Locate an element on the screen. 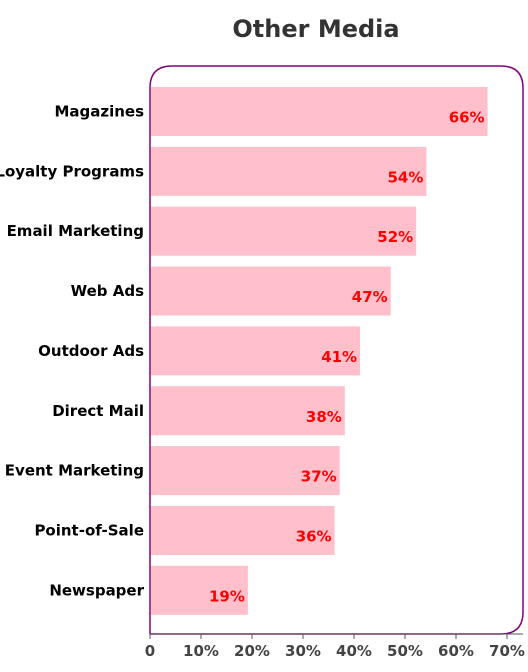  category-label: Newspaper is located at coordinates (96, 590).